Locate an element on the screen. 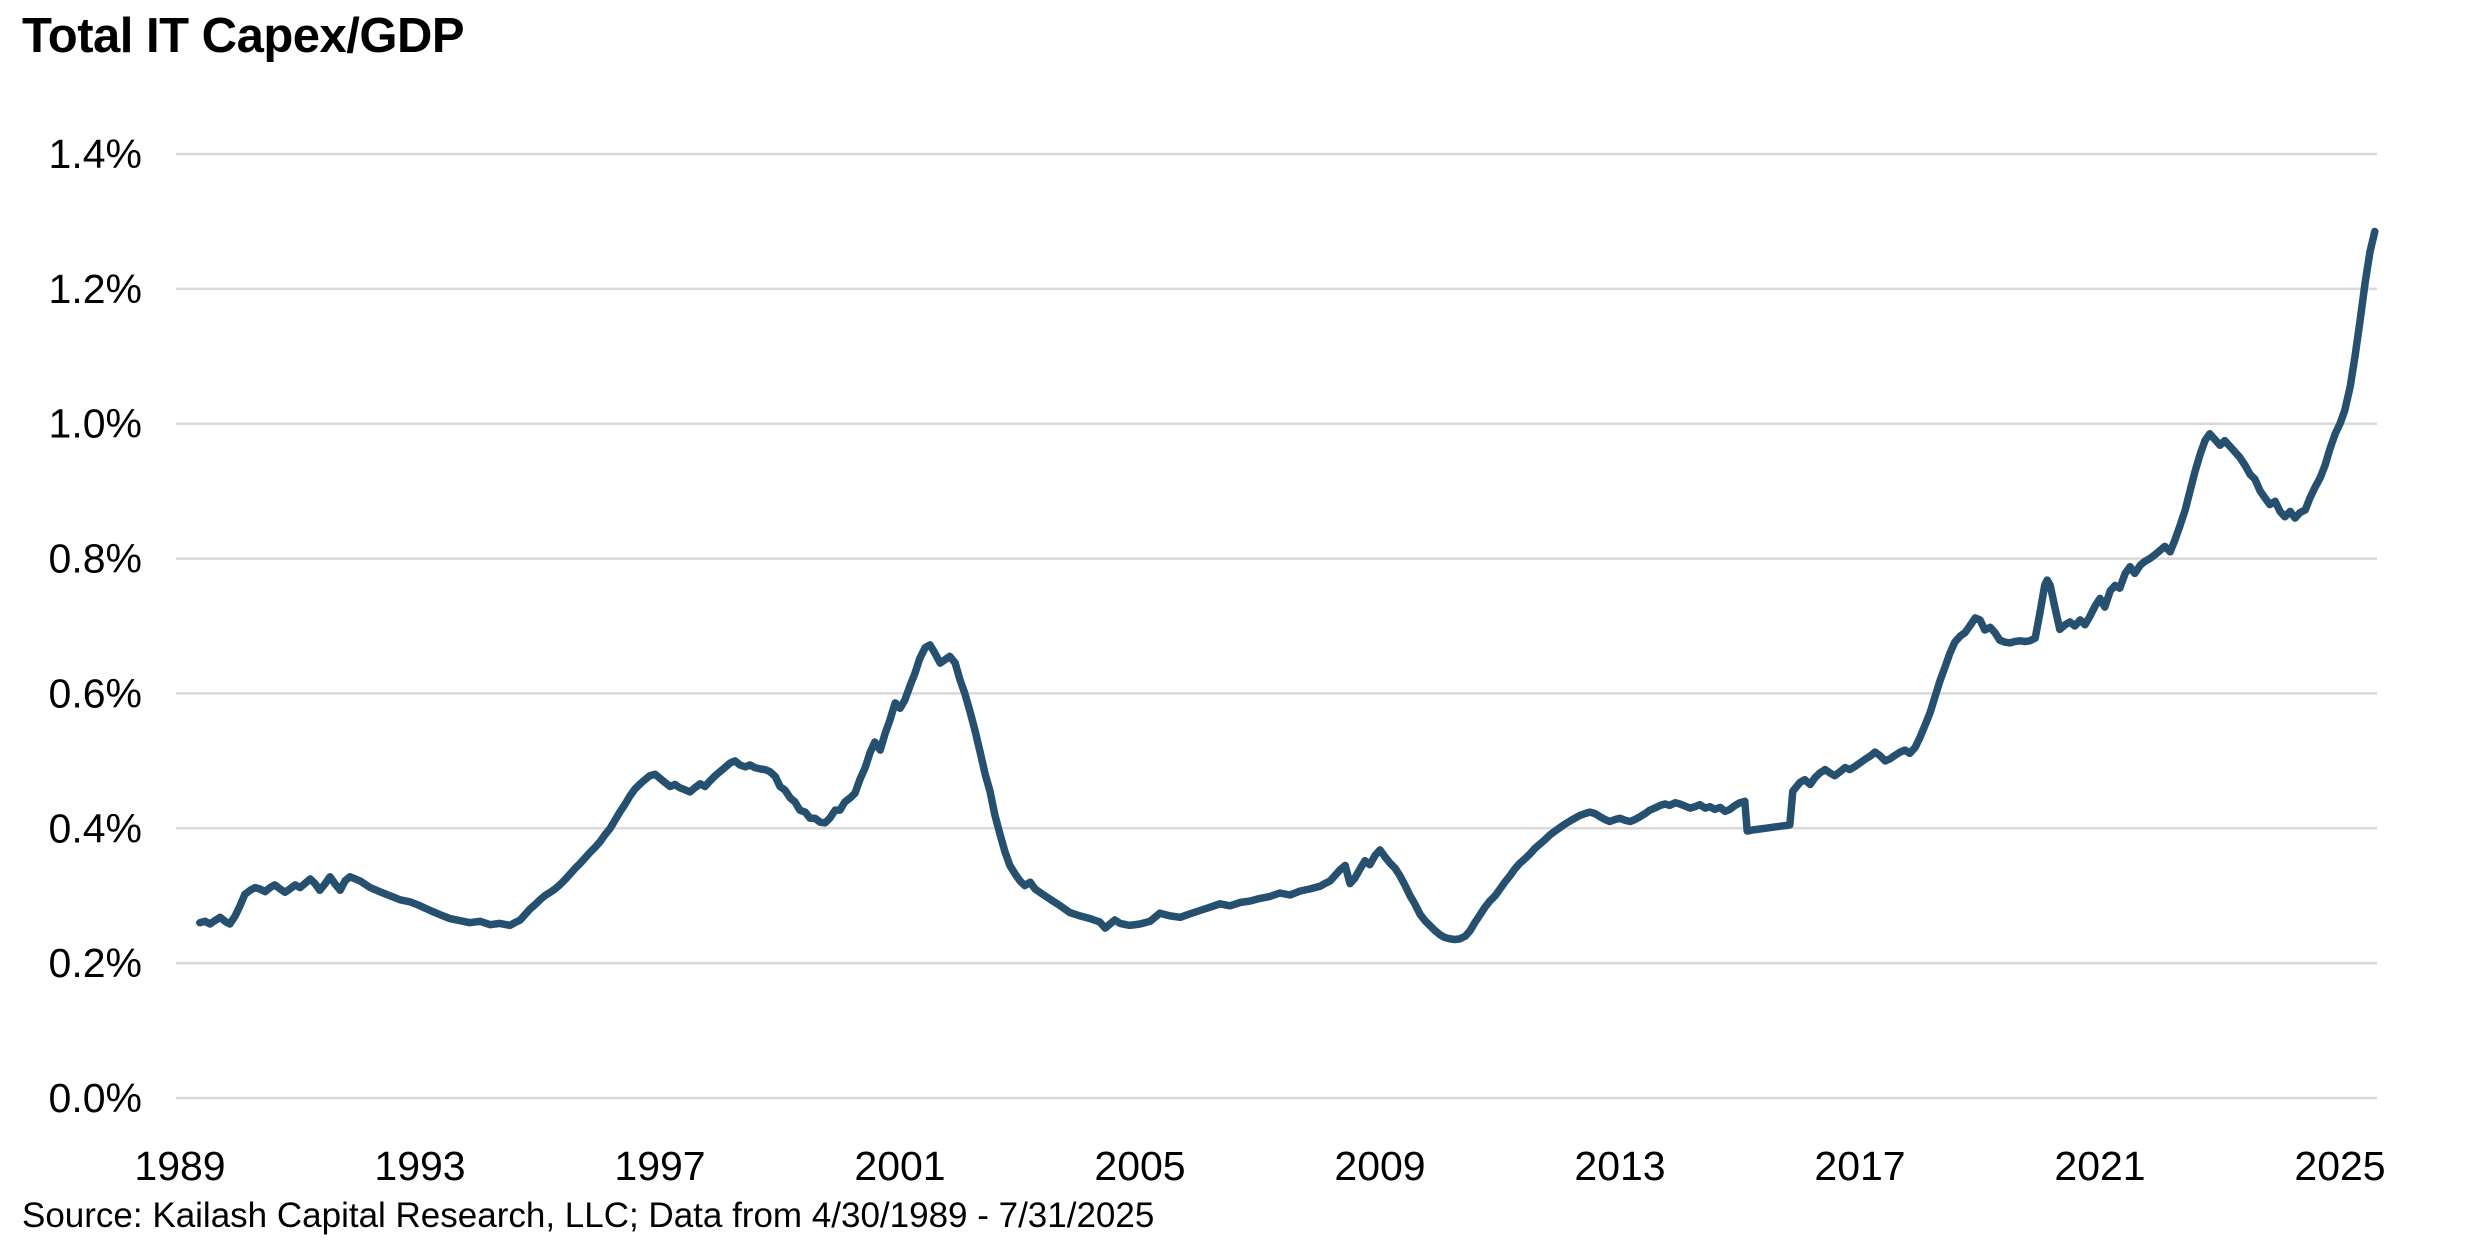 The image size is (2475, 1254). y-tick-label: 0.2% is located at coordinates (95, 963).